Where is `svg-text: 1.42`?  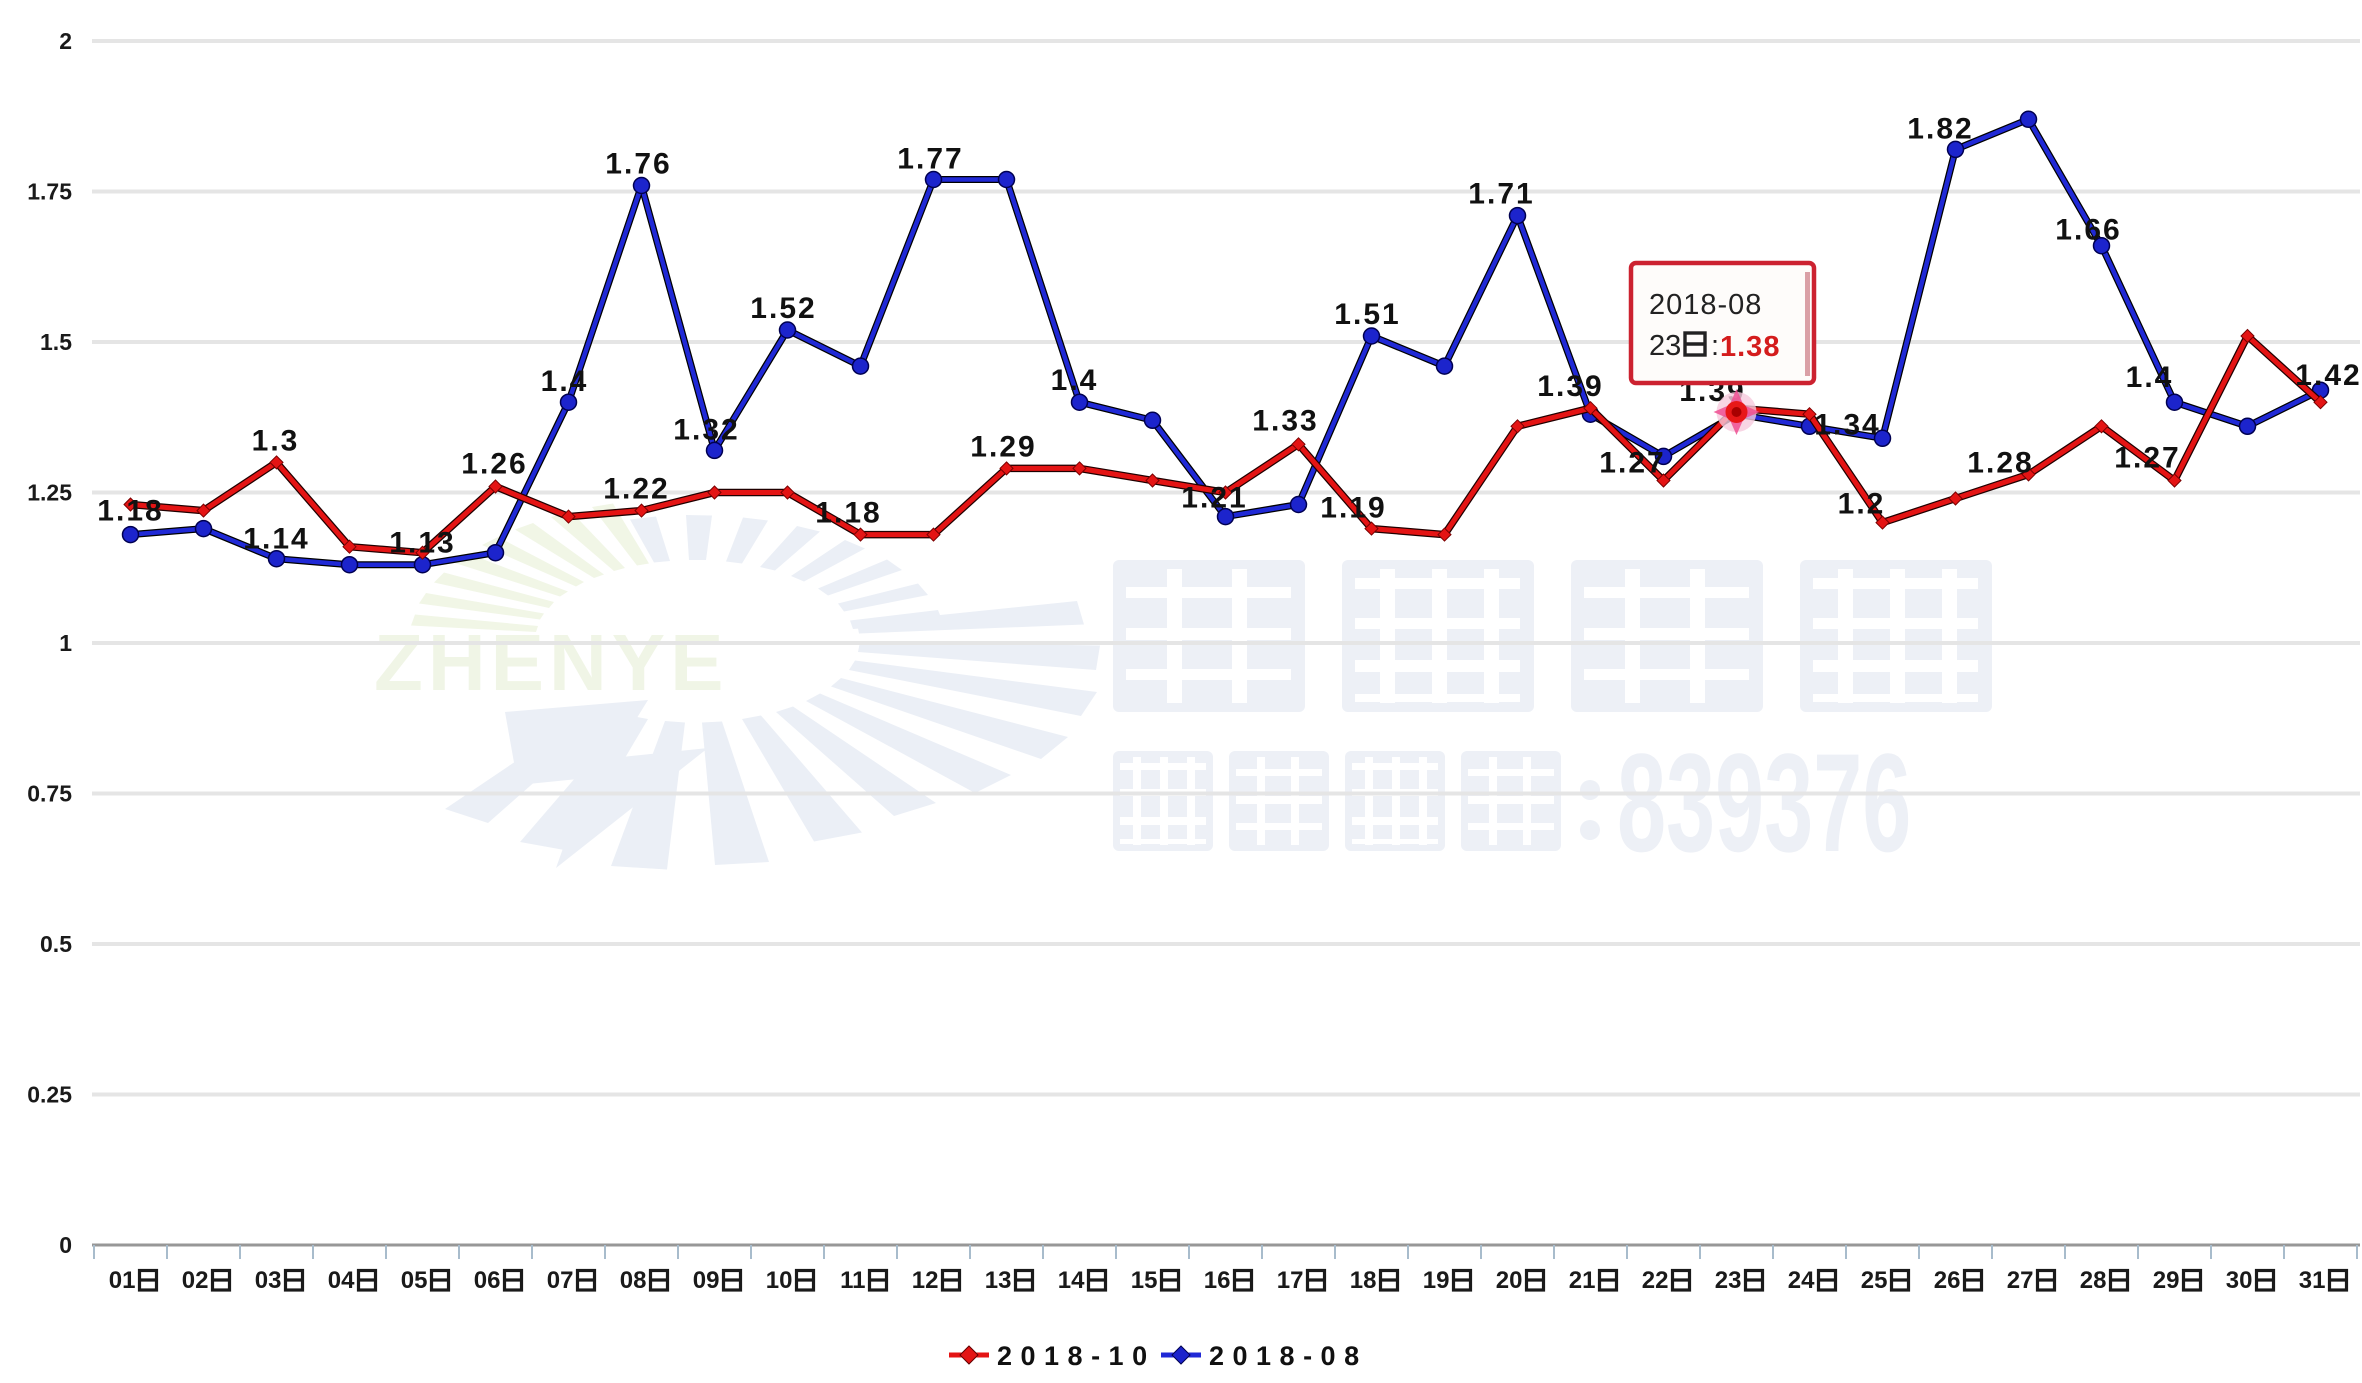 svg-text: 1.42 is located at coordinates (2328, 375).